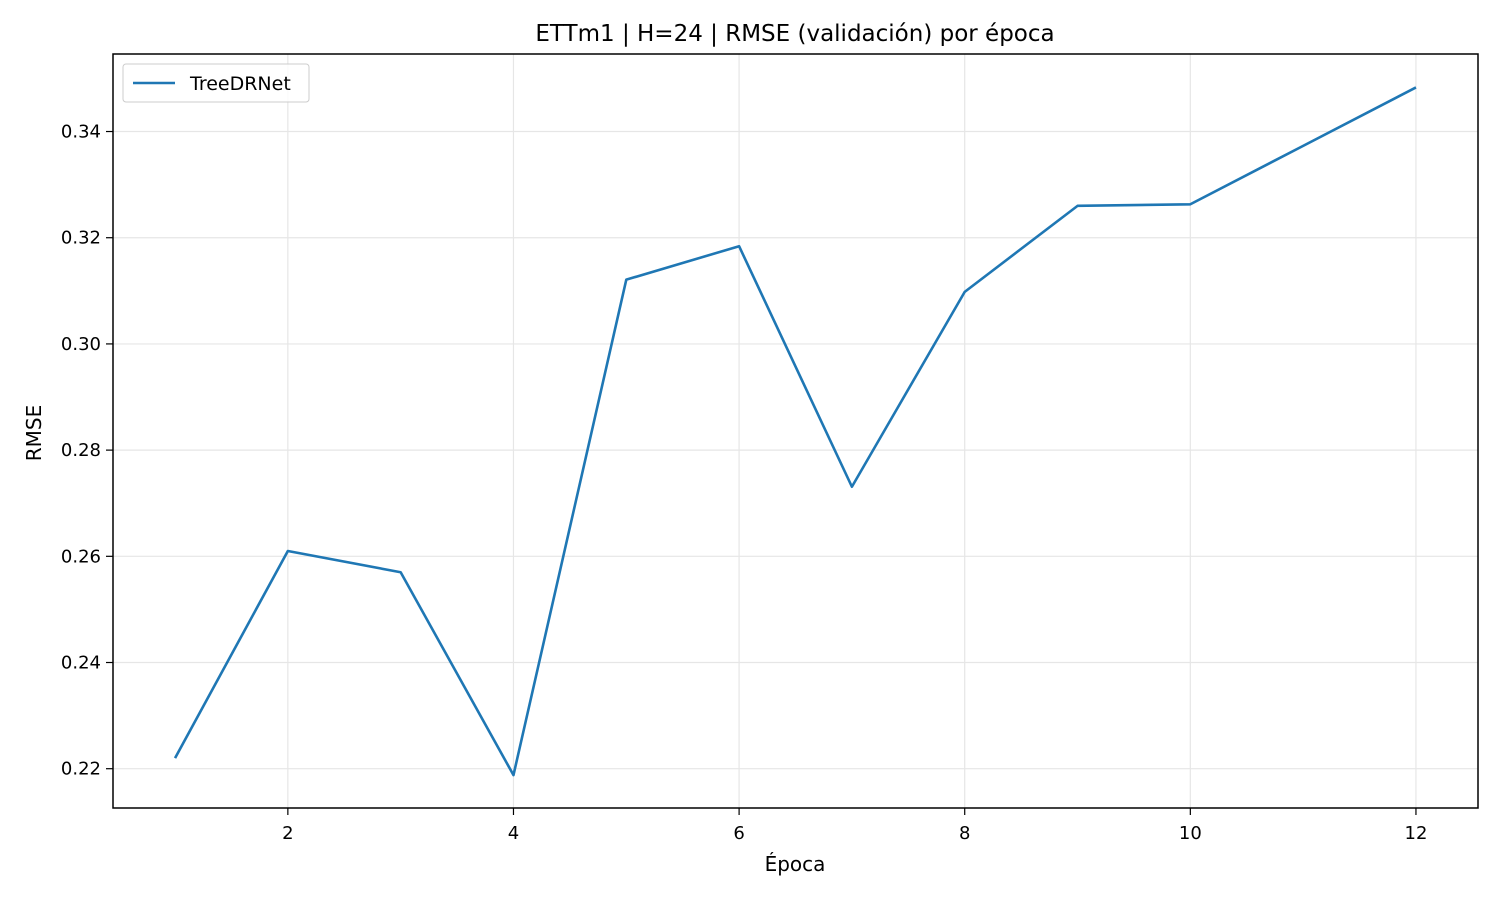 This screenshot has height=904, width=1500. I want to click on y-axis-label: RMSE, so click(34, 433).